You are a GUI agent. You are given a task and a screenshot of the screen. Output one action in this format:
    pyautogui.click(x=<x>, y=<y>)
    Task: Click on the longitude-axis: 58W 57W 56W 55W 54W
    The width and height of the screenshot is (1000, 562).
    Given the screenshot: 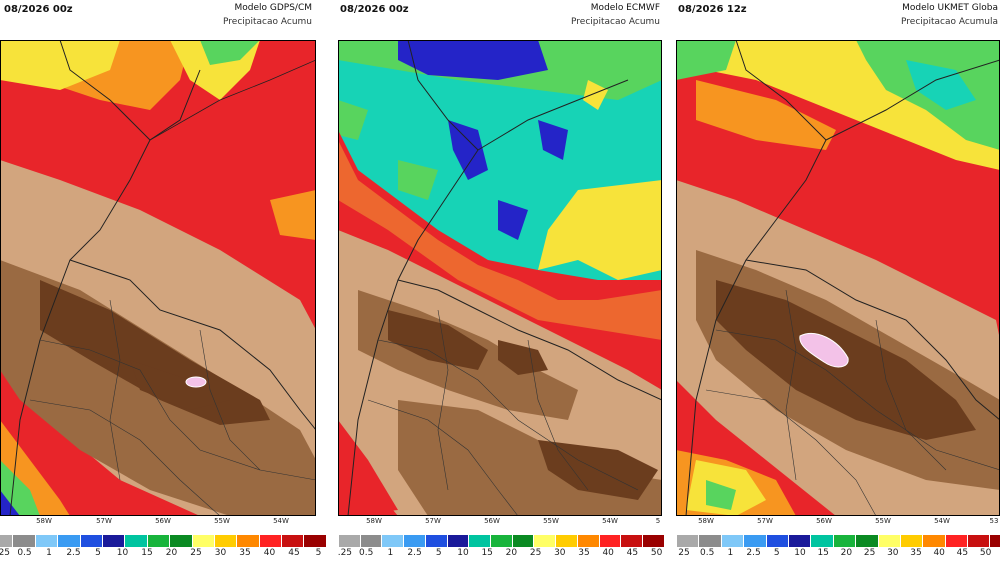 What is the action you would take?
    pyautogui.click(x=158, y=523)
    